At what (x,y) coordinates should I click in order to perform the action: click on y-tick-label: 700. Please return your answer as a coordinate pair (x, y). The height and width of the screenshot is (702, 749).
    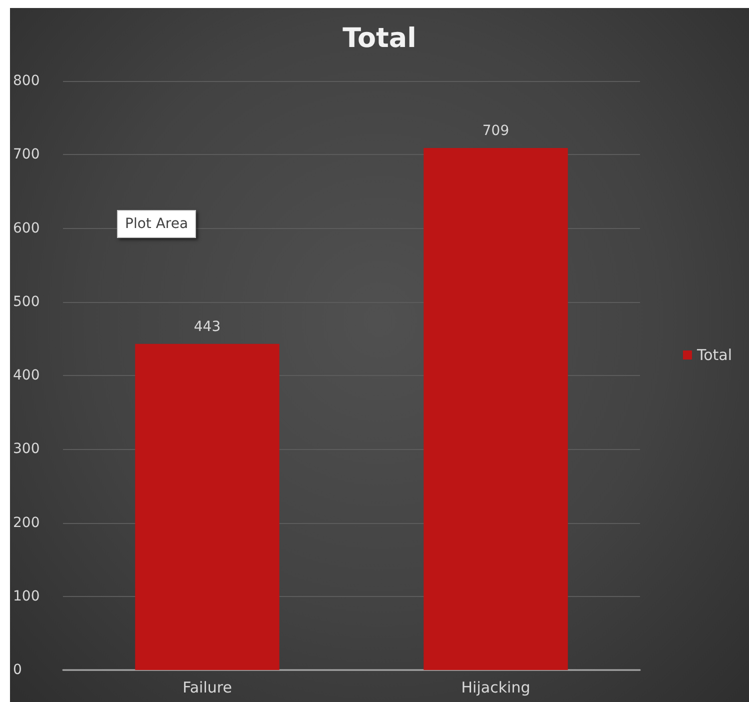
    Looking at the image, I should click on (26, 154).